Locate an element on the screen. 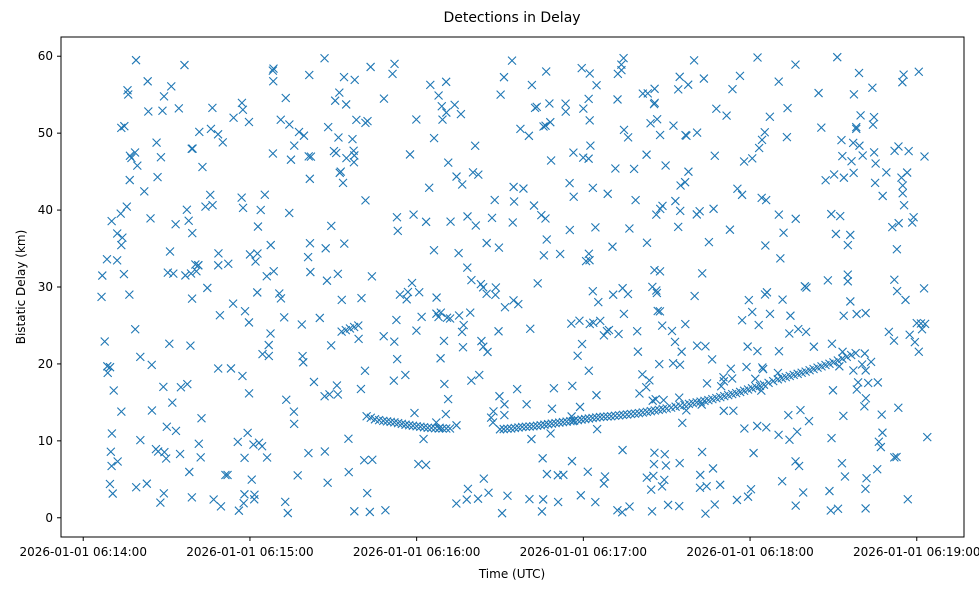 This screenshot has width=979, height=590. x-tick-label-1: 2026-01-01 06:15:00 is located at coordinates (249, 552).